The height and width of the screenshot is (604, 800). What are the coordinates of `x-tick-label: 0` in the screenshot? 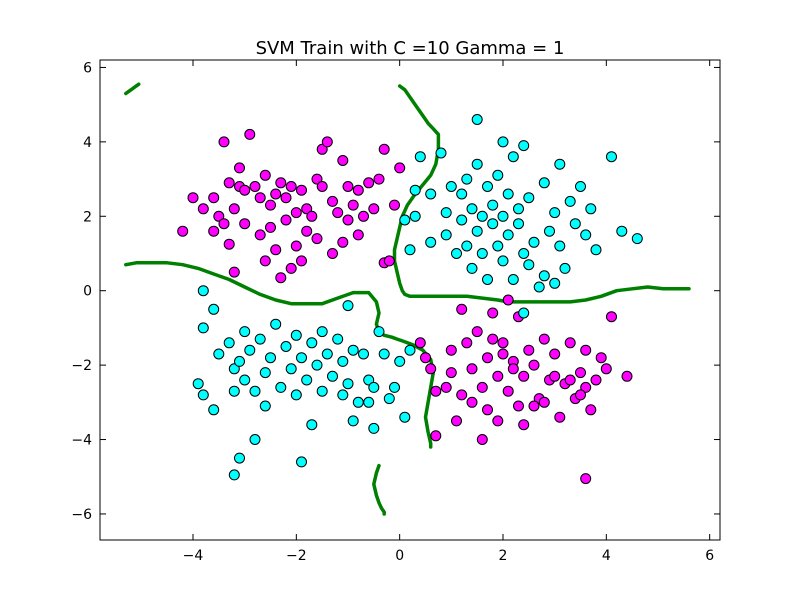 It's located at (399, 556).